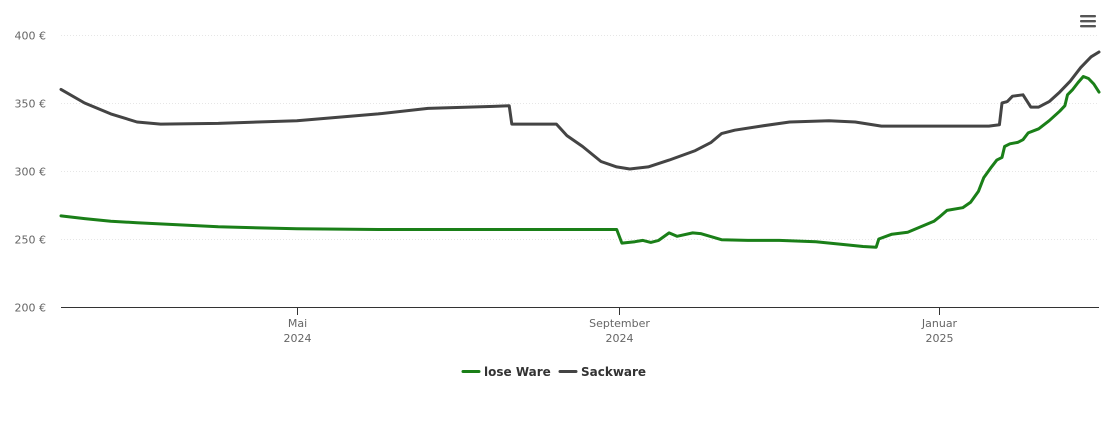  I want to click on x-tick-label-month: Januar, so click(939, 323).